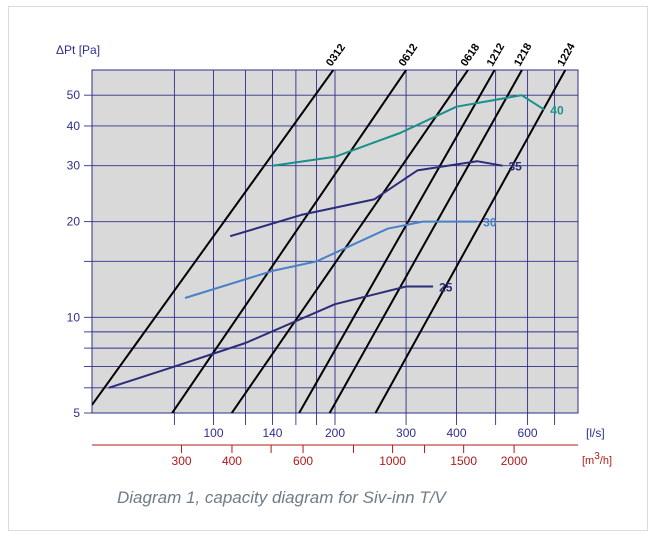 Image resolution: width=658 pixels, height=539 pixels. Describe the element at coordinates (514, 461) in the screenshot. I see `x2-tick-label: 2000` at that location.